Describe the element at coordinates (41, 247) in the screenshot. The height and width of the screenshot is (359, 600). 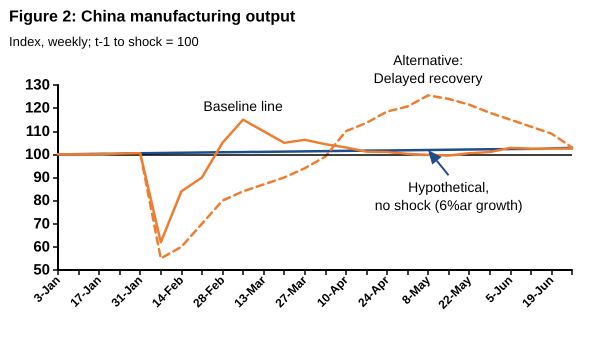
I see `y-tick-label: 60` at that location.